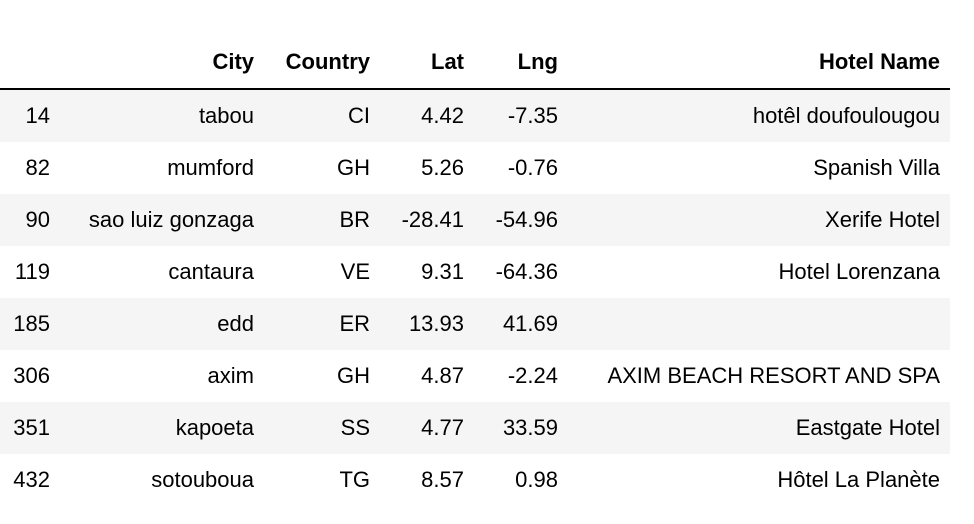 This screenshot has width=974, height=524. Describe the element at coordinates (210, 167) in the screenshot. I see `city-cell: mumford` at that location.